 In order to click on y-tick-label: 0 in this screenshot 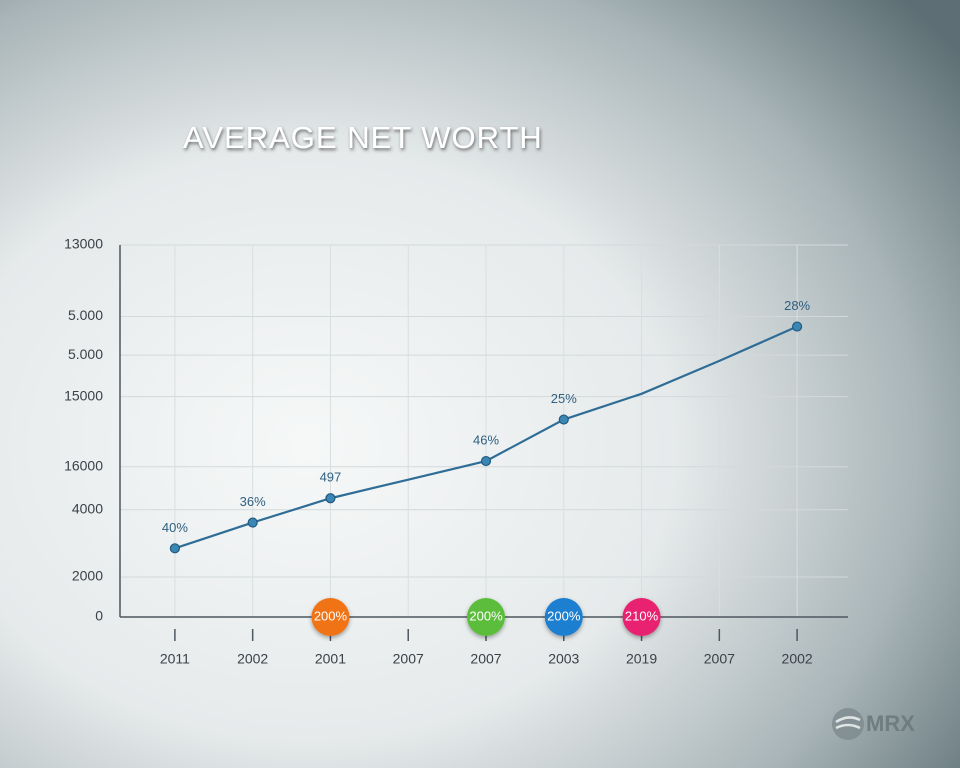, I will do `click(99, 616)`.